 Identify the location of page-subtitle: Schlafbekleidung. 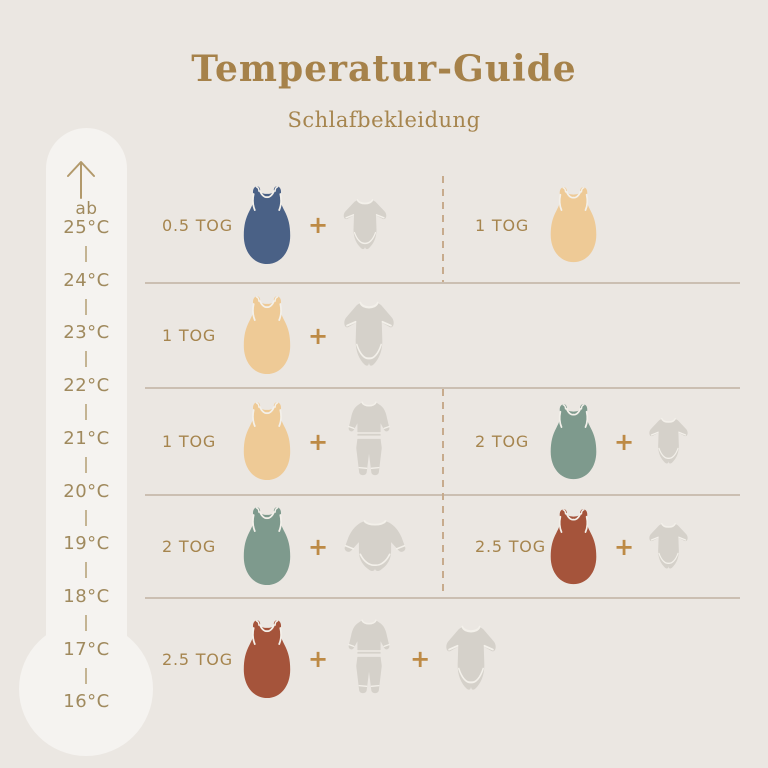
(384, 120).